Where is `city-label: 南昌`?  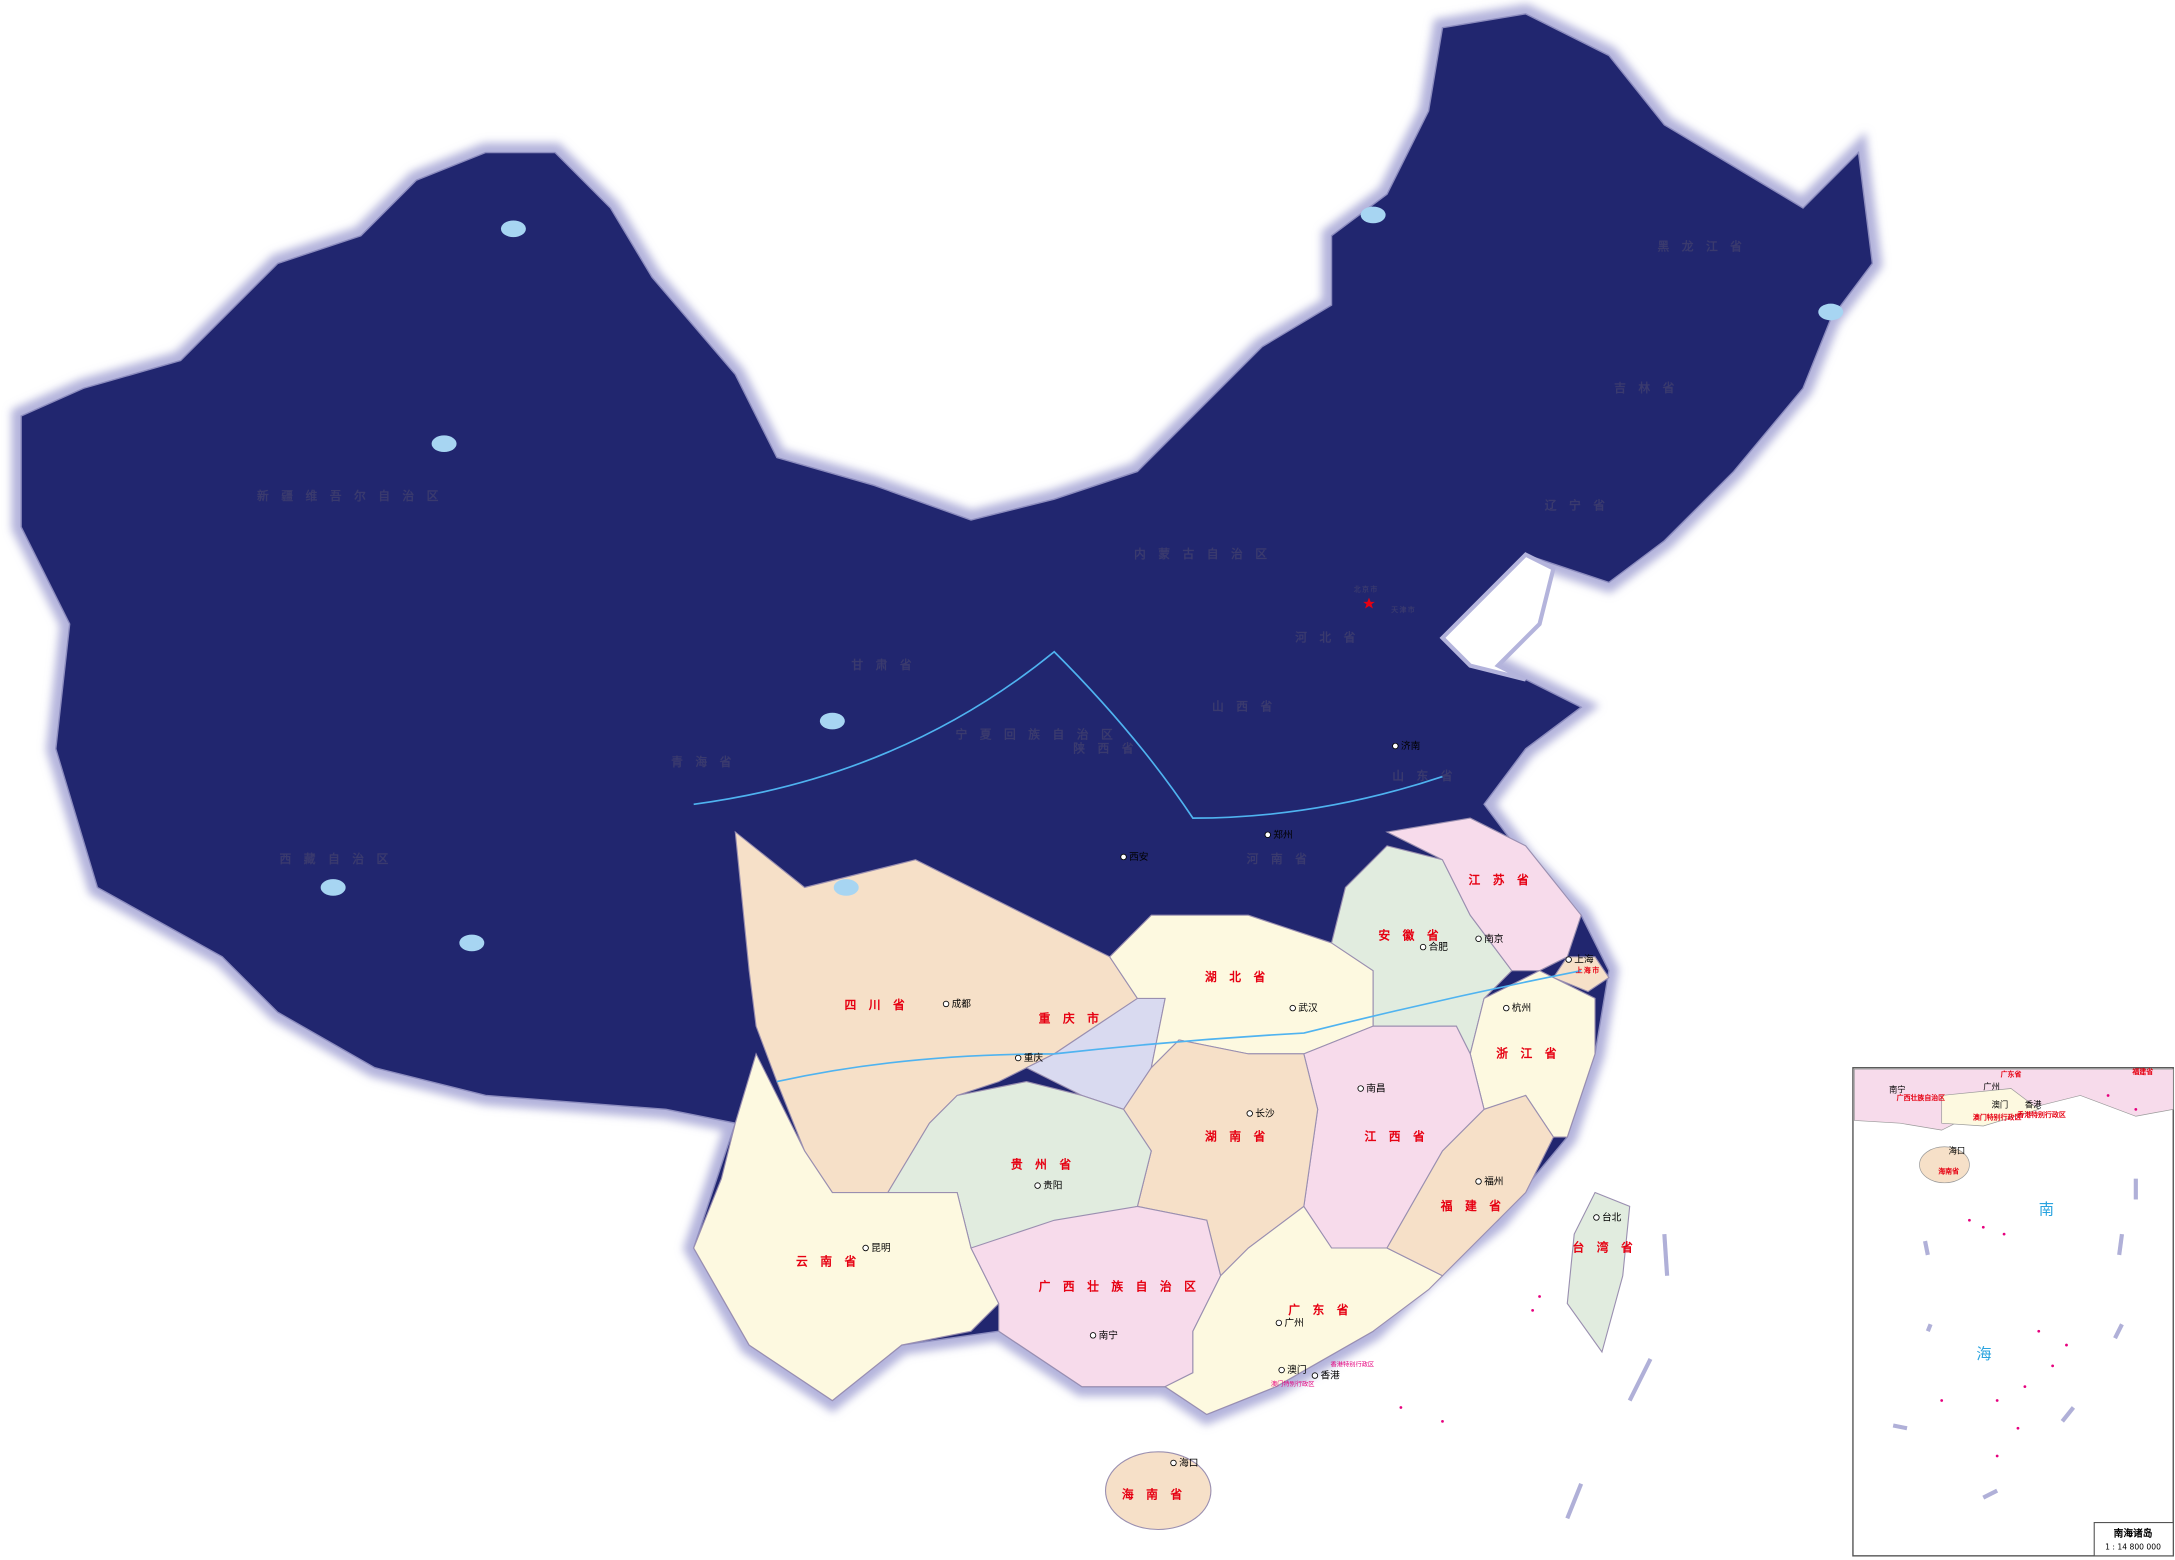 city-label: 南昌 is located at coordinates (1375, 1088).